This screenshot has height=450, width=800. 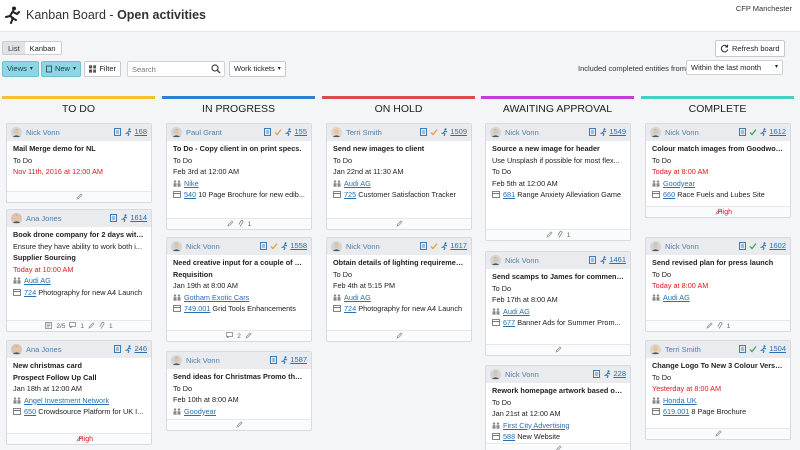 I want to click on activity-id-link: 1612, so click(x=777, y=131).